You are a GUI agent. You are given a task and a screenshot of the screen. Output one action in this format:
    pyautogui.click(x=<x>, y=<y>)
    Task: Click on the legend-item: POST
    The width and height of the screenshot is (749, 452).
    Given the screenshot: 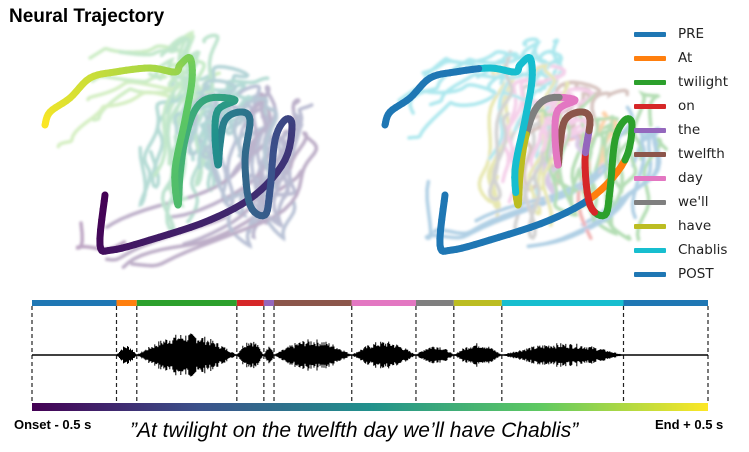 What is the action you would take?
    pyautogui.click(x=690, y=276)
    